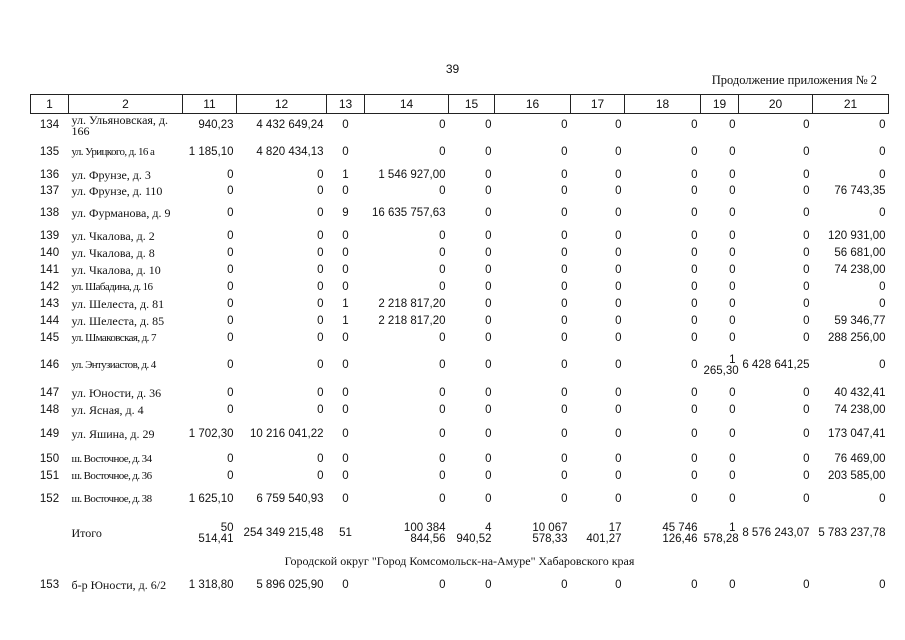  Describe the element at coordinates (118, 303) in the screenshot. I see `address: ул. Шелеста, д. 81` at that location.